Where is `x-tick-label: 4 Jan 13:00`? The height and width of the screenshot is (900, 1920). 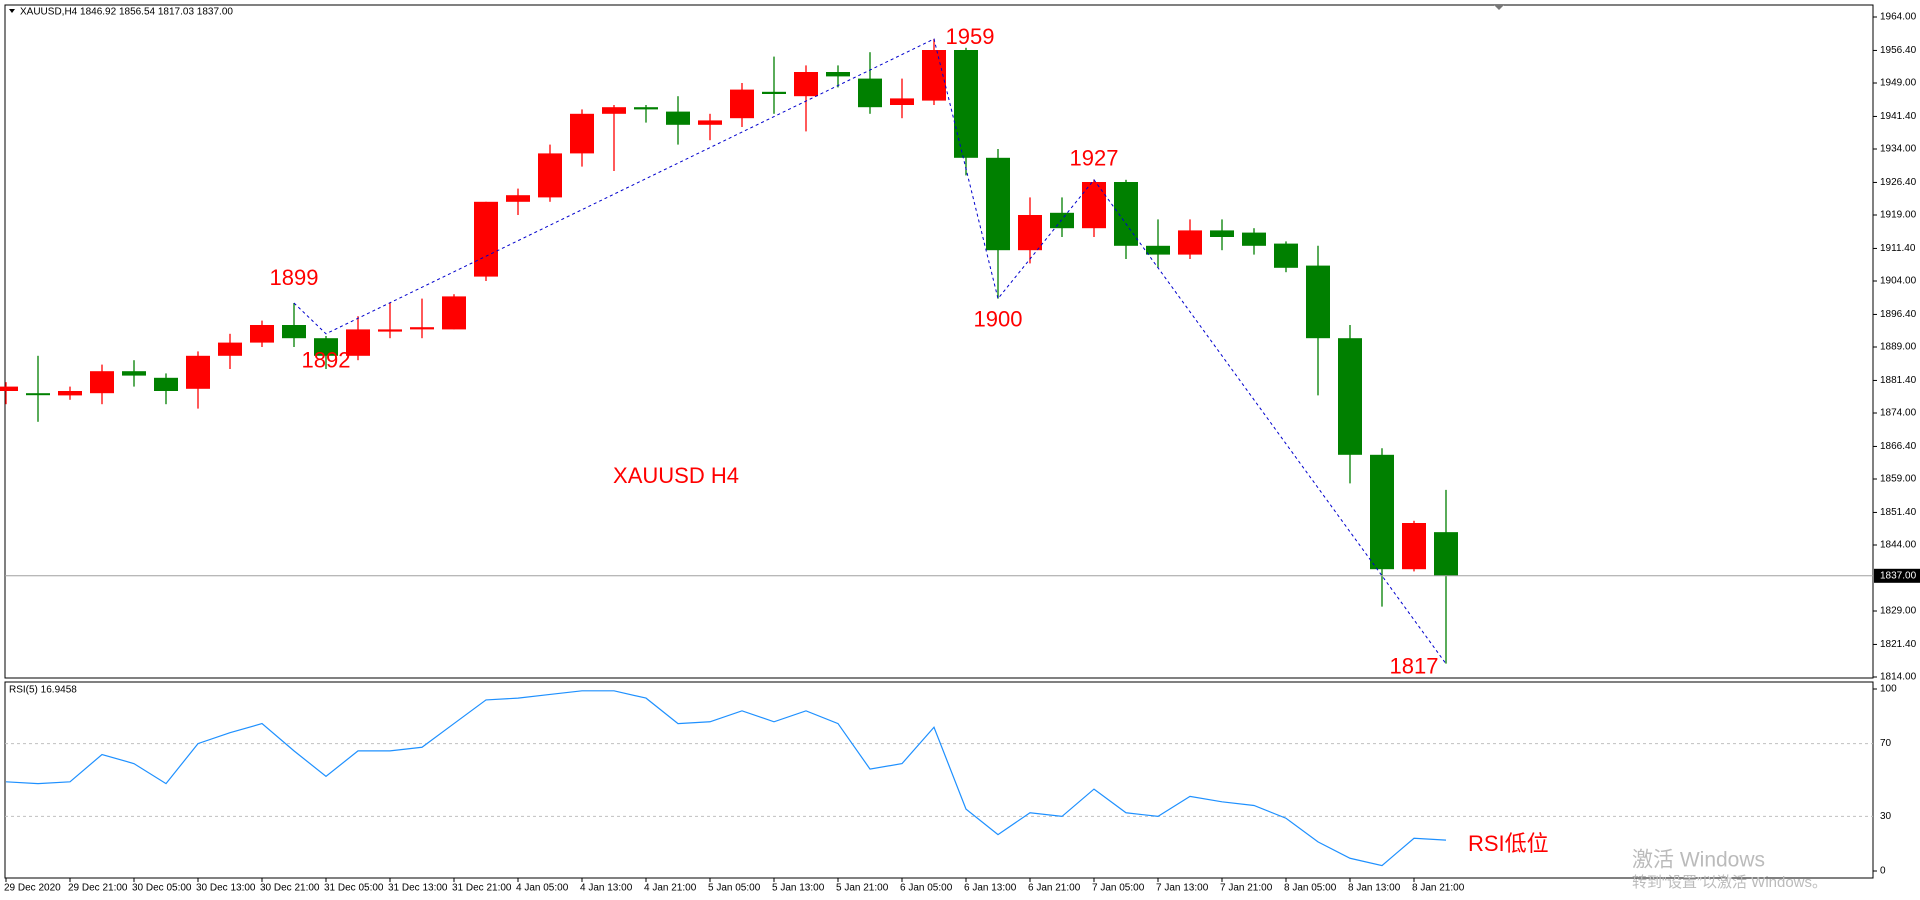 x-tick-label: 4 Jan 13:00 is located at coordinates (606, 888).